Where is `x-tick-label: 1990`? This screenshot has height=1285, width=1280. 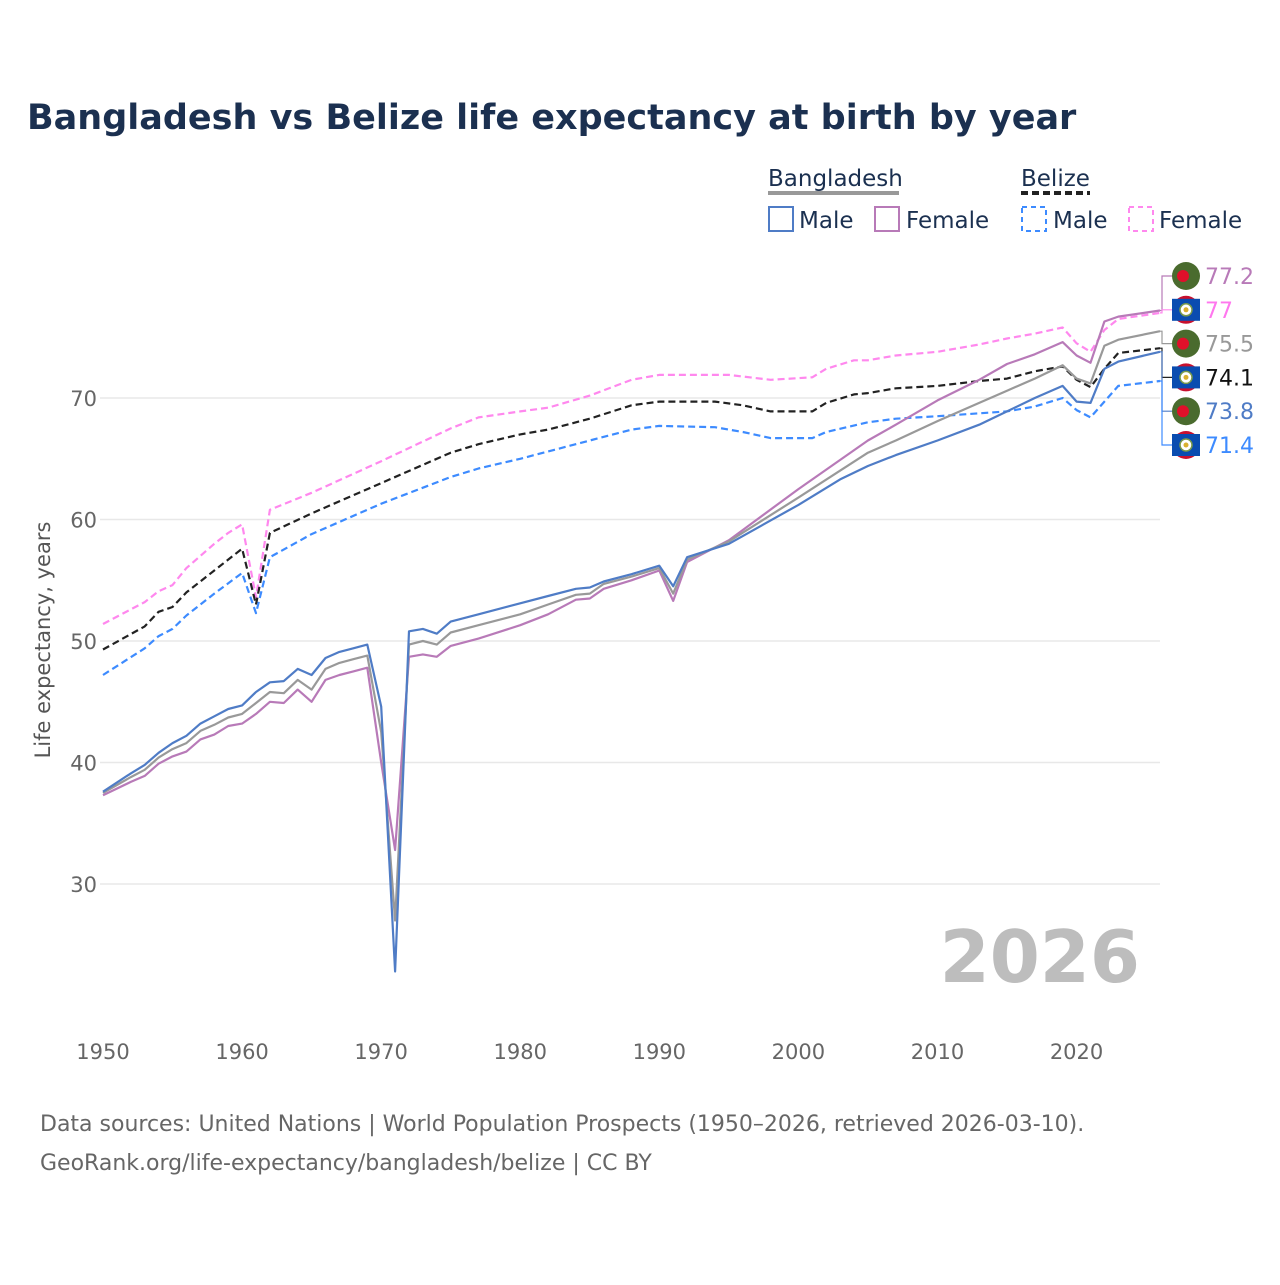
x-tick-label: 1990 is located at coordinates (659, 1052).